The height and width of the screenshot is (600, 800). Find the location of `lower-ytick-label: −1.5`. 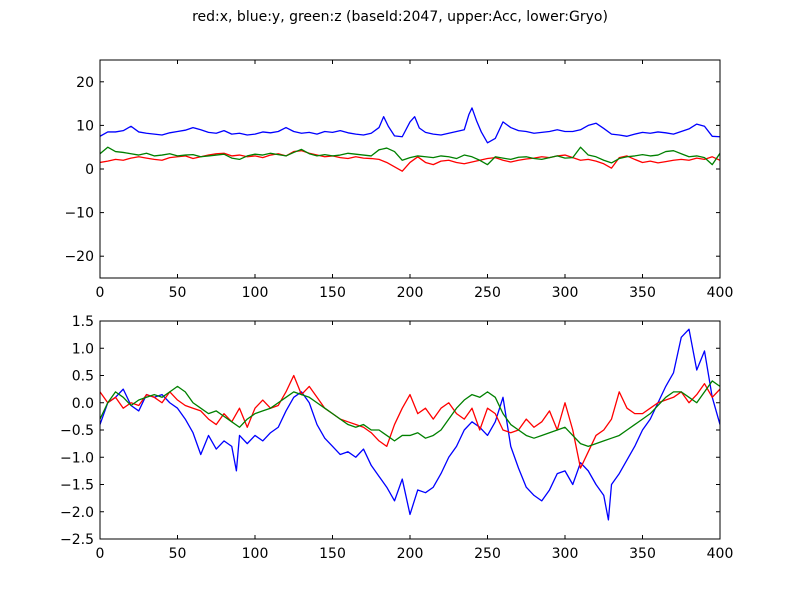

lower-ytick-label: −1.5 is located at coordinates (77, 486).